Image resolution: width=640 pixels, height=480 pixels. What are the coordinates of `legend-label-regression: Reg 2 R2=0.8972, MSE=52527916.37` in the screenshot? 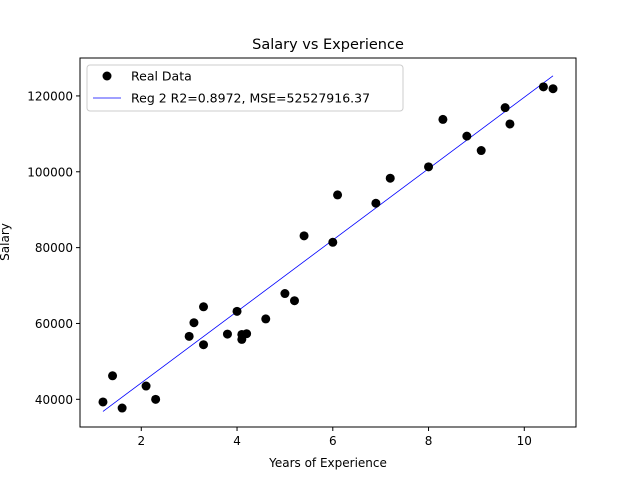 It's located at (250, 98).